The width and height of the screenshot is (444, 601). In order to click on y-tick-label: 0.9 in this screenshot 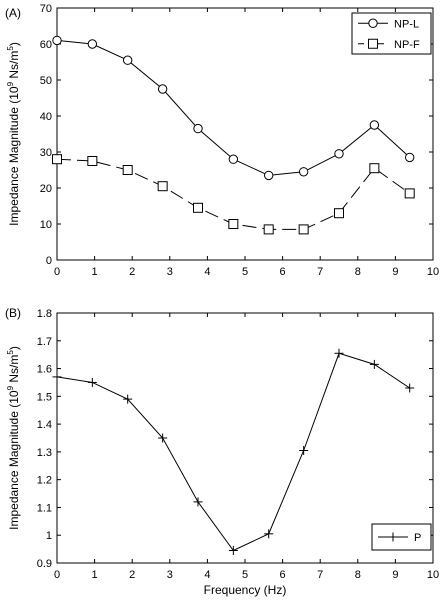, I will do `click(44, 564)`.